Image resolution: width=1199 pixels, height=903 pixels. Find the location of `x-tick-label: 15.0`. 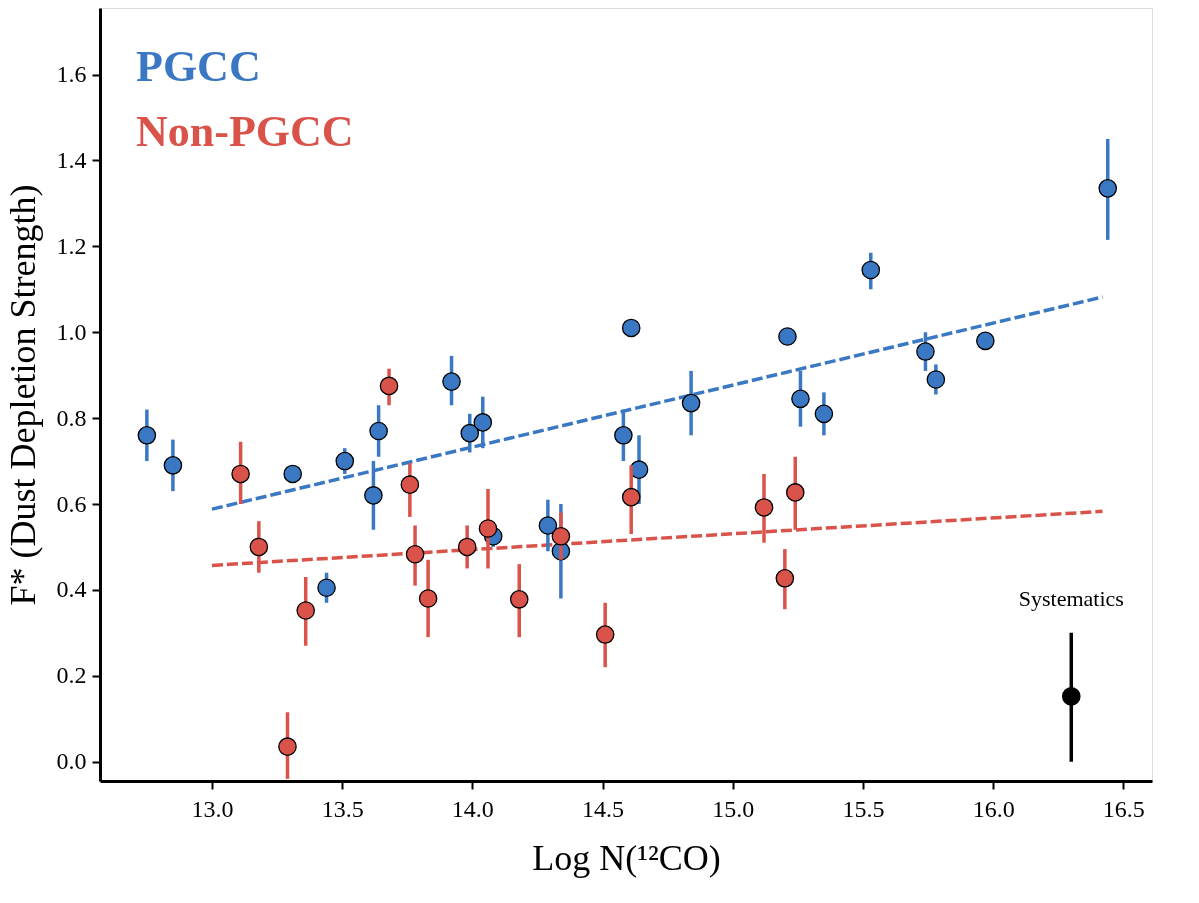

x-tick-label: 15.0 is located at coordinates (733, 808).